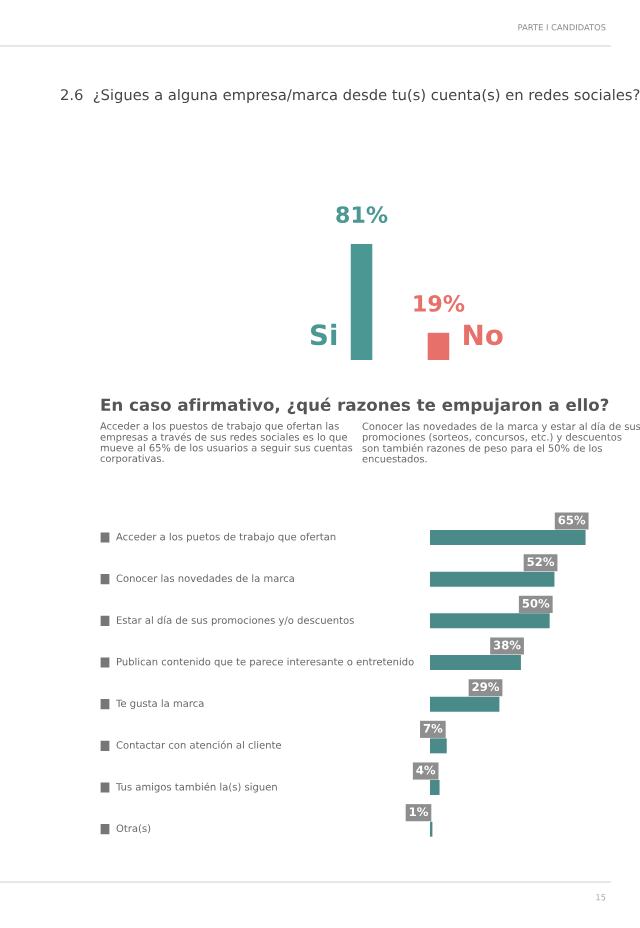 Image resolution: width=640 pixels, height=928 pixels. What do you see at coordinates (362, 215) in the screenshot?
I see `data-label: 81%` at bounding box center [362, 215].